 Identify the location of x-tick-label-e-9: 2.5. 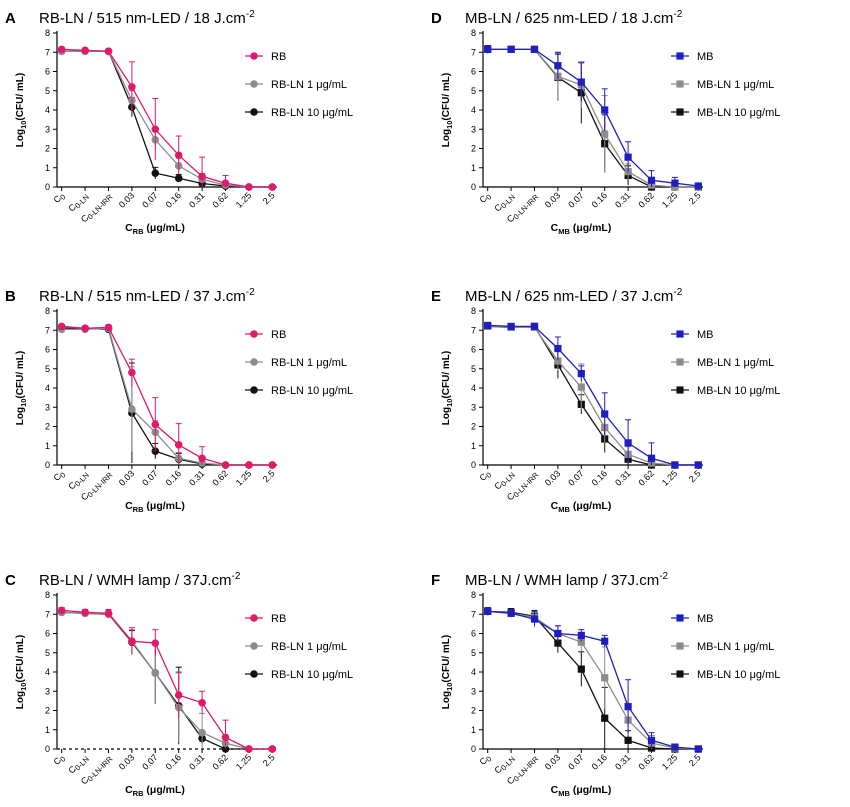
(695, 476).